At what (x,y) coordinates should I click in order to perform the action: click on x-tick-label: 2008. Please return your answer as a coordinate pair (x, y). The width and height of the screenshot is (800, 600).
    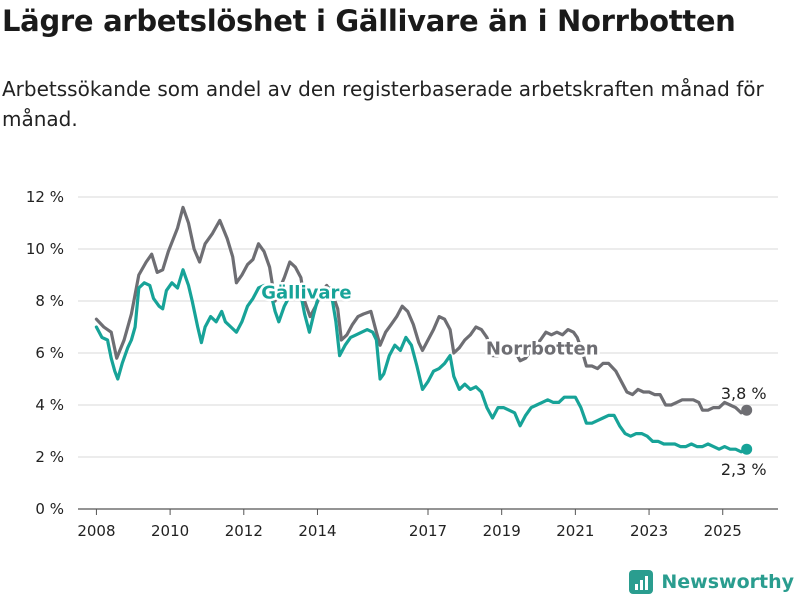
    Looking at the image, I should click on (96, 531).